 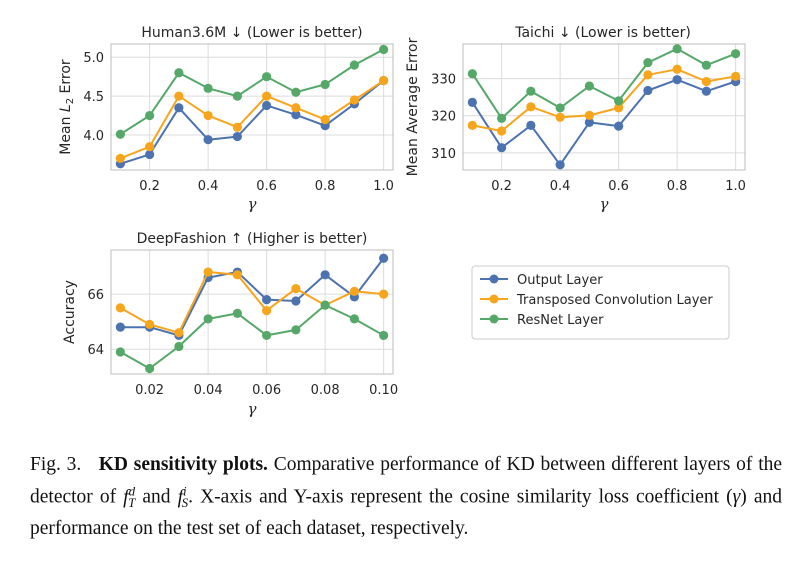 What do you see at coordinates (501, 186) in the screenshot?
I see `x-tick-label: 0.2` at bounding box center [501, 186].